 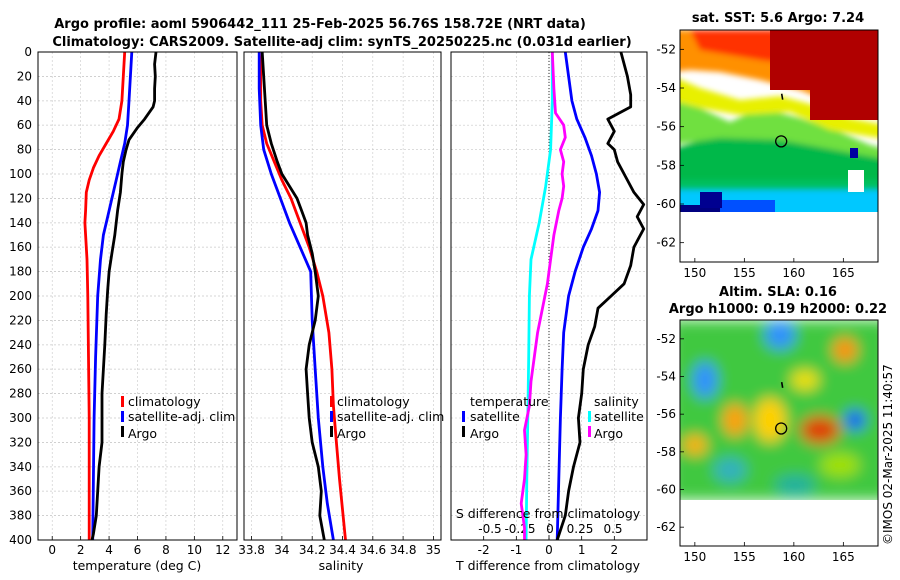 I want to click on legend-swatch-temp-argo, so click(x=463, y=431).